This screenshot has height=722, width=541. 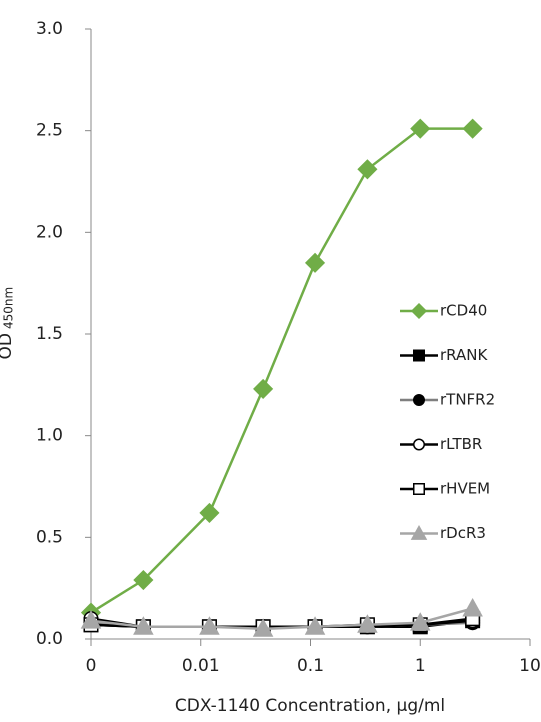 I want to click on y-tick-label: 1.5, so click(x=49, y=334).